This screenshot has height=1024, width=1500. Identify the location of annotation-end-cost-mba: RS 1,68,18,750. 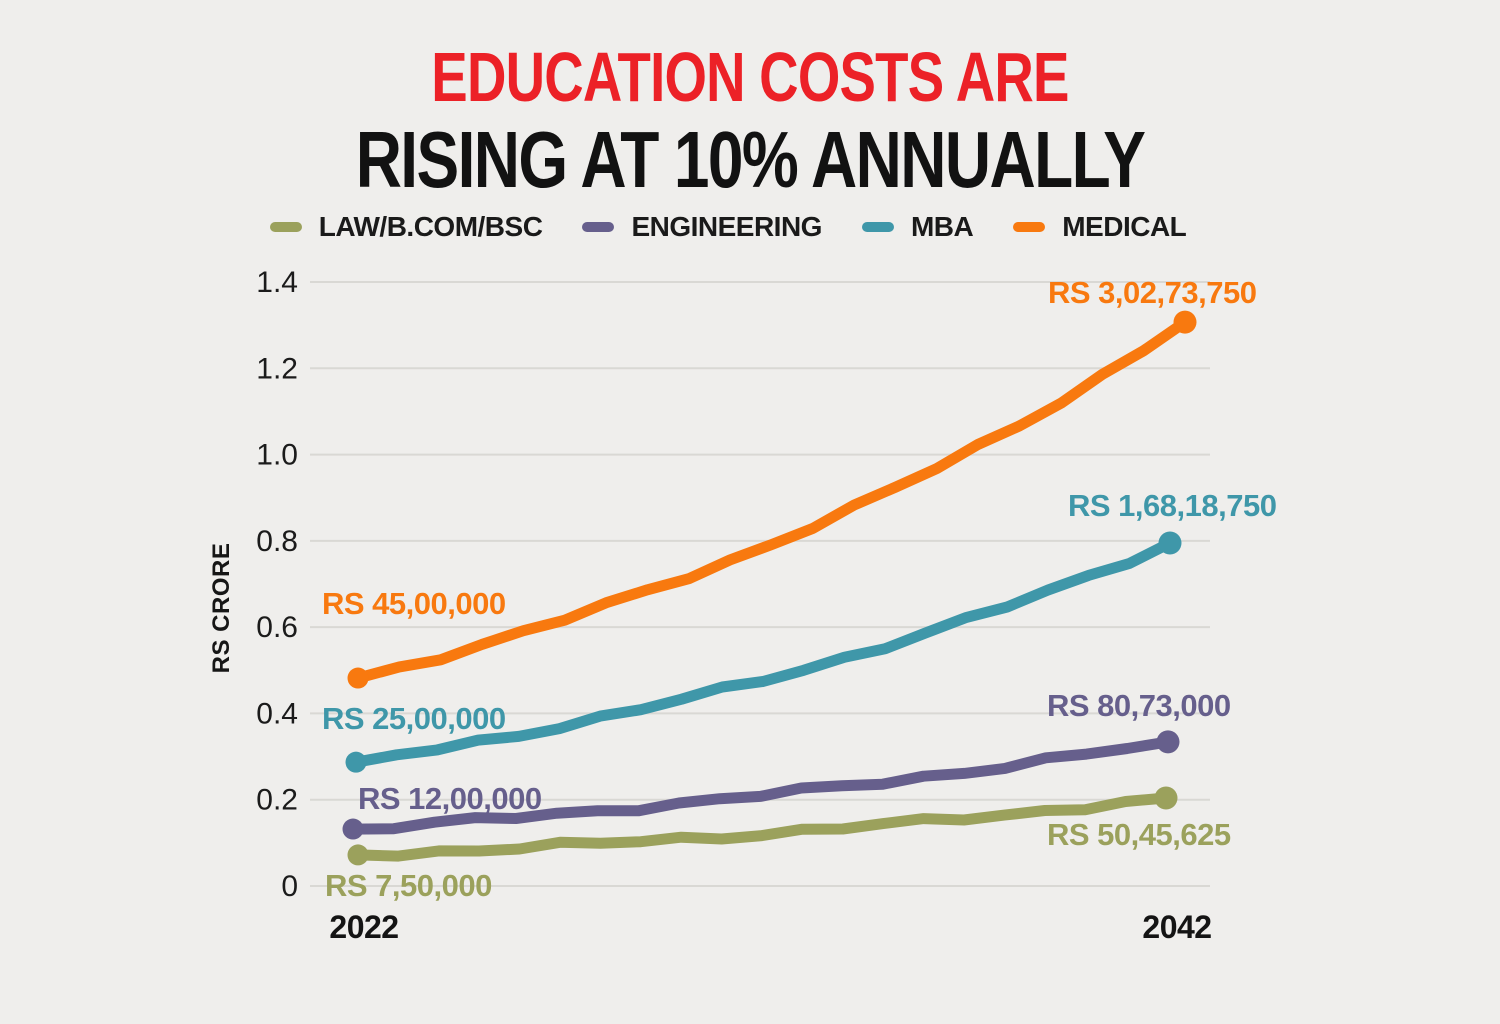
(1172, 505).